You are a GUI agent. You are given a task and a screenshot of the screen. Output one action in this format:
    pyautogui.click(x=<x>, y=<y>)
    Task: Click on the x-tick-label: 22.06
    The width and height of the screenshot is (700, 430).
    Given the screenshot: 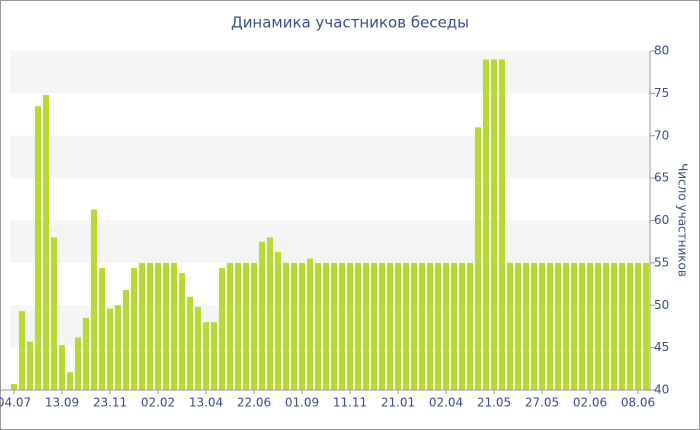 What is the action you would take?
    pyautogui.click(x=254, y=403)
    